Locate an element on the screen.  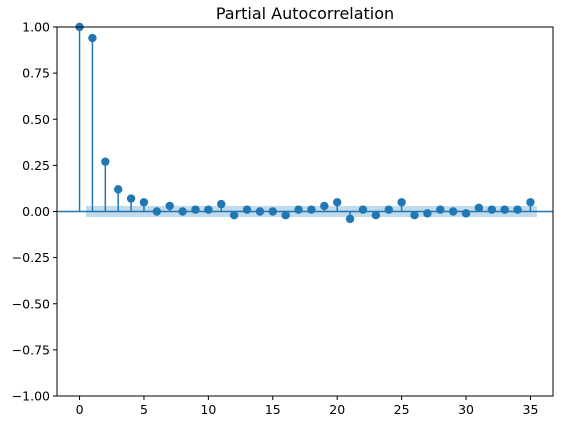
y-tick-label: 0.50 is located at coordinates (36, 119).